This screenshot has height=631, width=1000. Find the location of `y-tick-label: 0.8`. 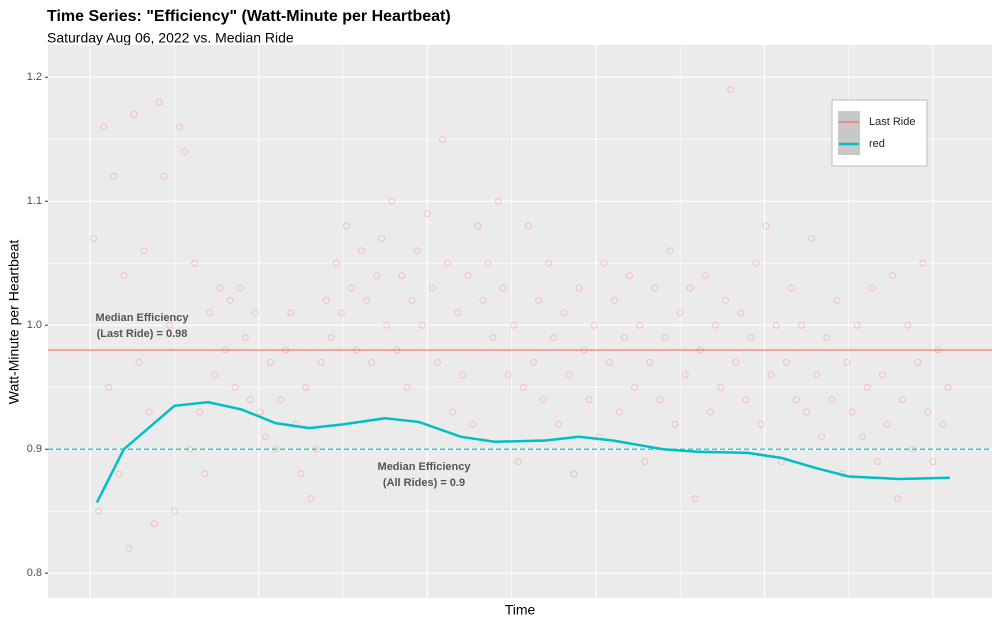

y-tick-label: 0.8 is located at coordinates (34, 573).